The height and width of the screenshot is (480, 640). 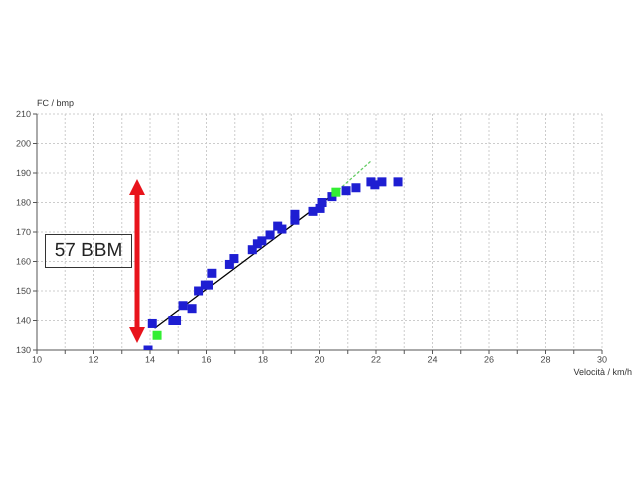 What do you see at coordinates (93, 359) in the screenshot?
I see `x-tick-label: 12` at bounding box center [93, 359].